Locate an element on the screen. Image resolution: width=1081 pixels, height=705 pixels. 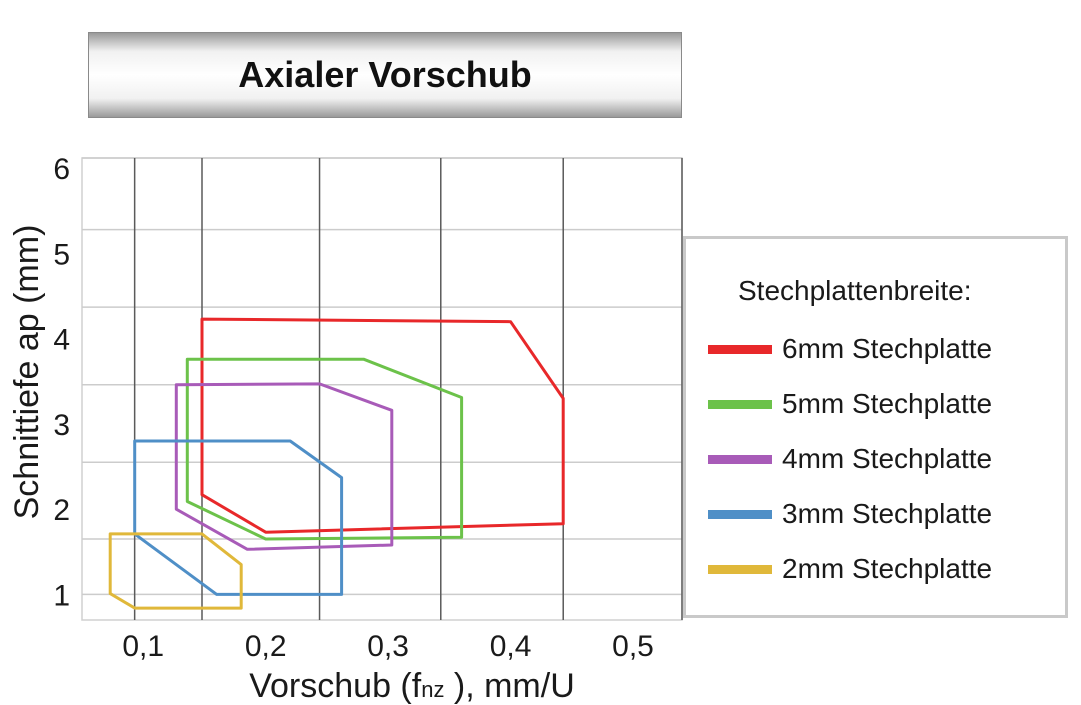
y-axis-label: Schnittiefe ap (mm) is located at coordinates (27, 372).